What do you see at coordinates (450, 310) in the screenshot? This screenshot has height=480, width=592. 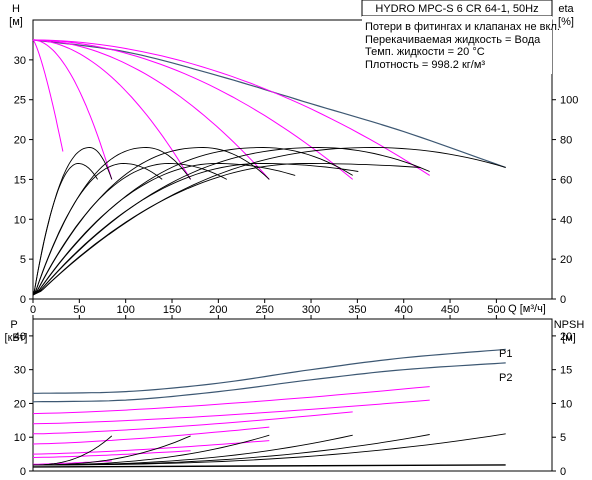 I see `q-tick-label: 450` at bounding box center [450, 310].